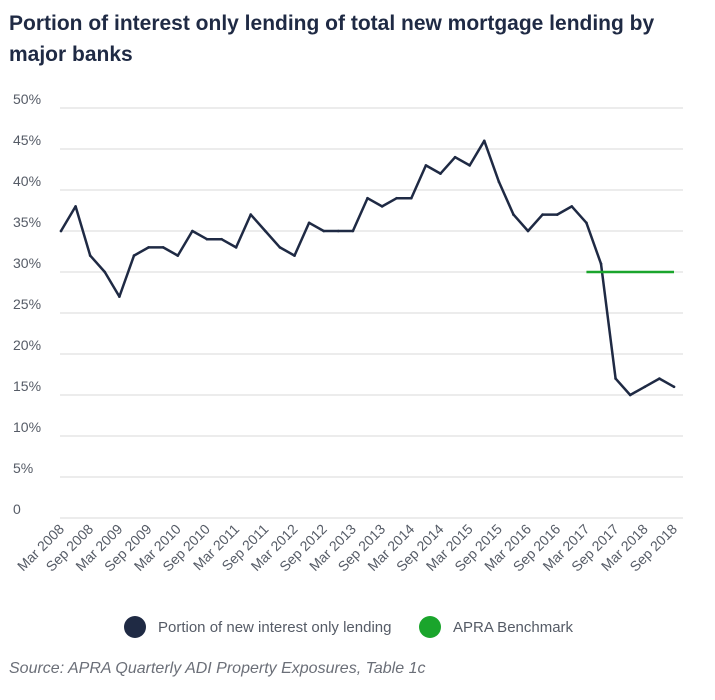 The image size is (715, 700). What do you see at coordinates (27, 345) in the screenshot?
I see `y-tick-label: 20%` at bounding box center [27, 345].